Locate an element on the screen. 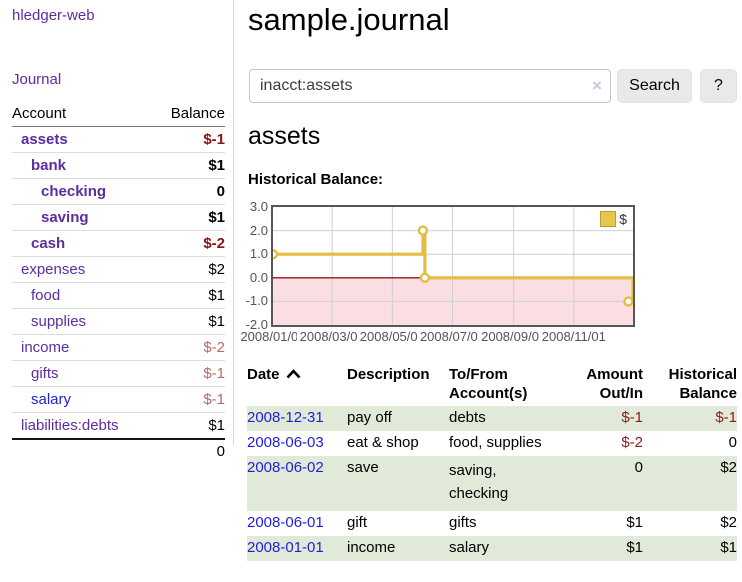  account-row: gifts $-1 is located at coordinates (118, 374).